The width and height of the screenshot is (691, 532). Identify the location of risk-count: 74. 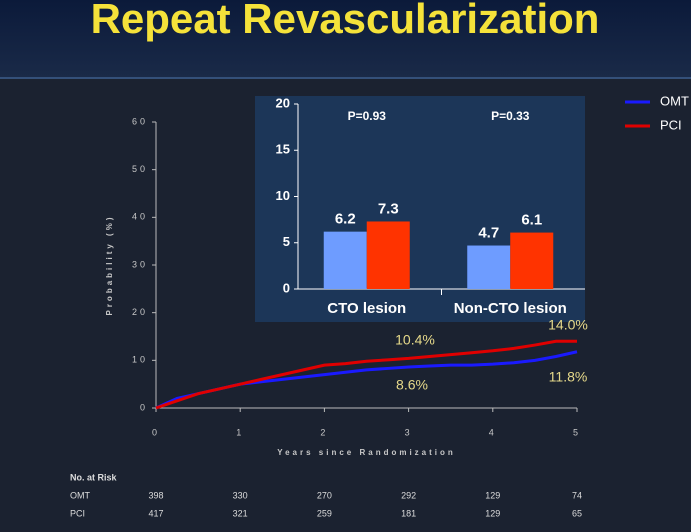
(577, 495).